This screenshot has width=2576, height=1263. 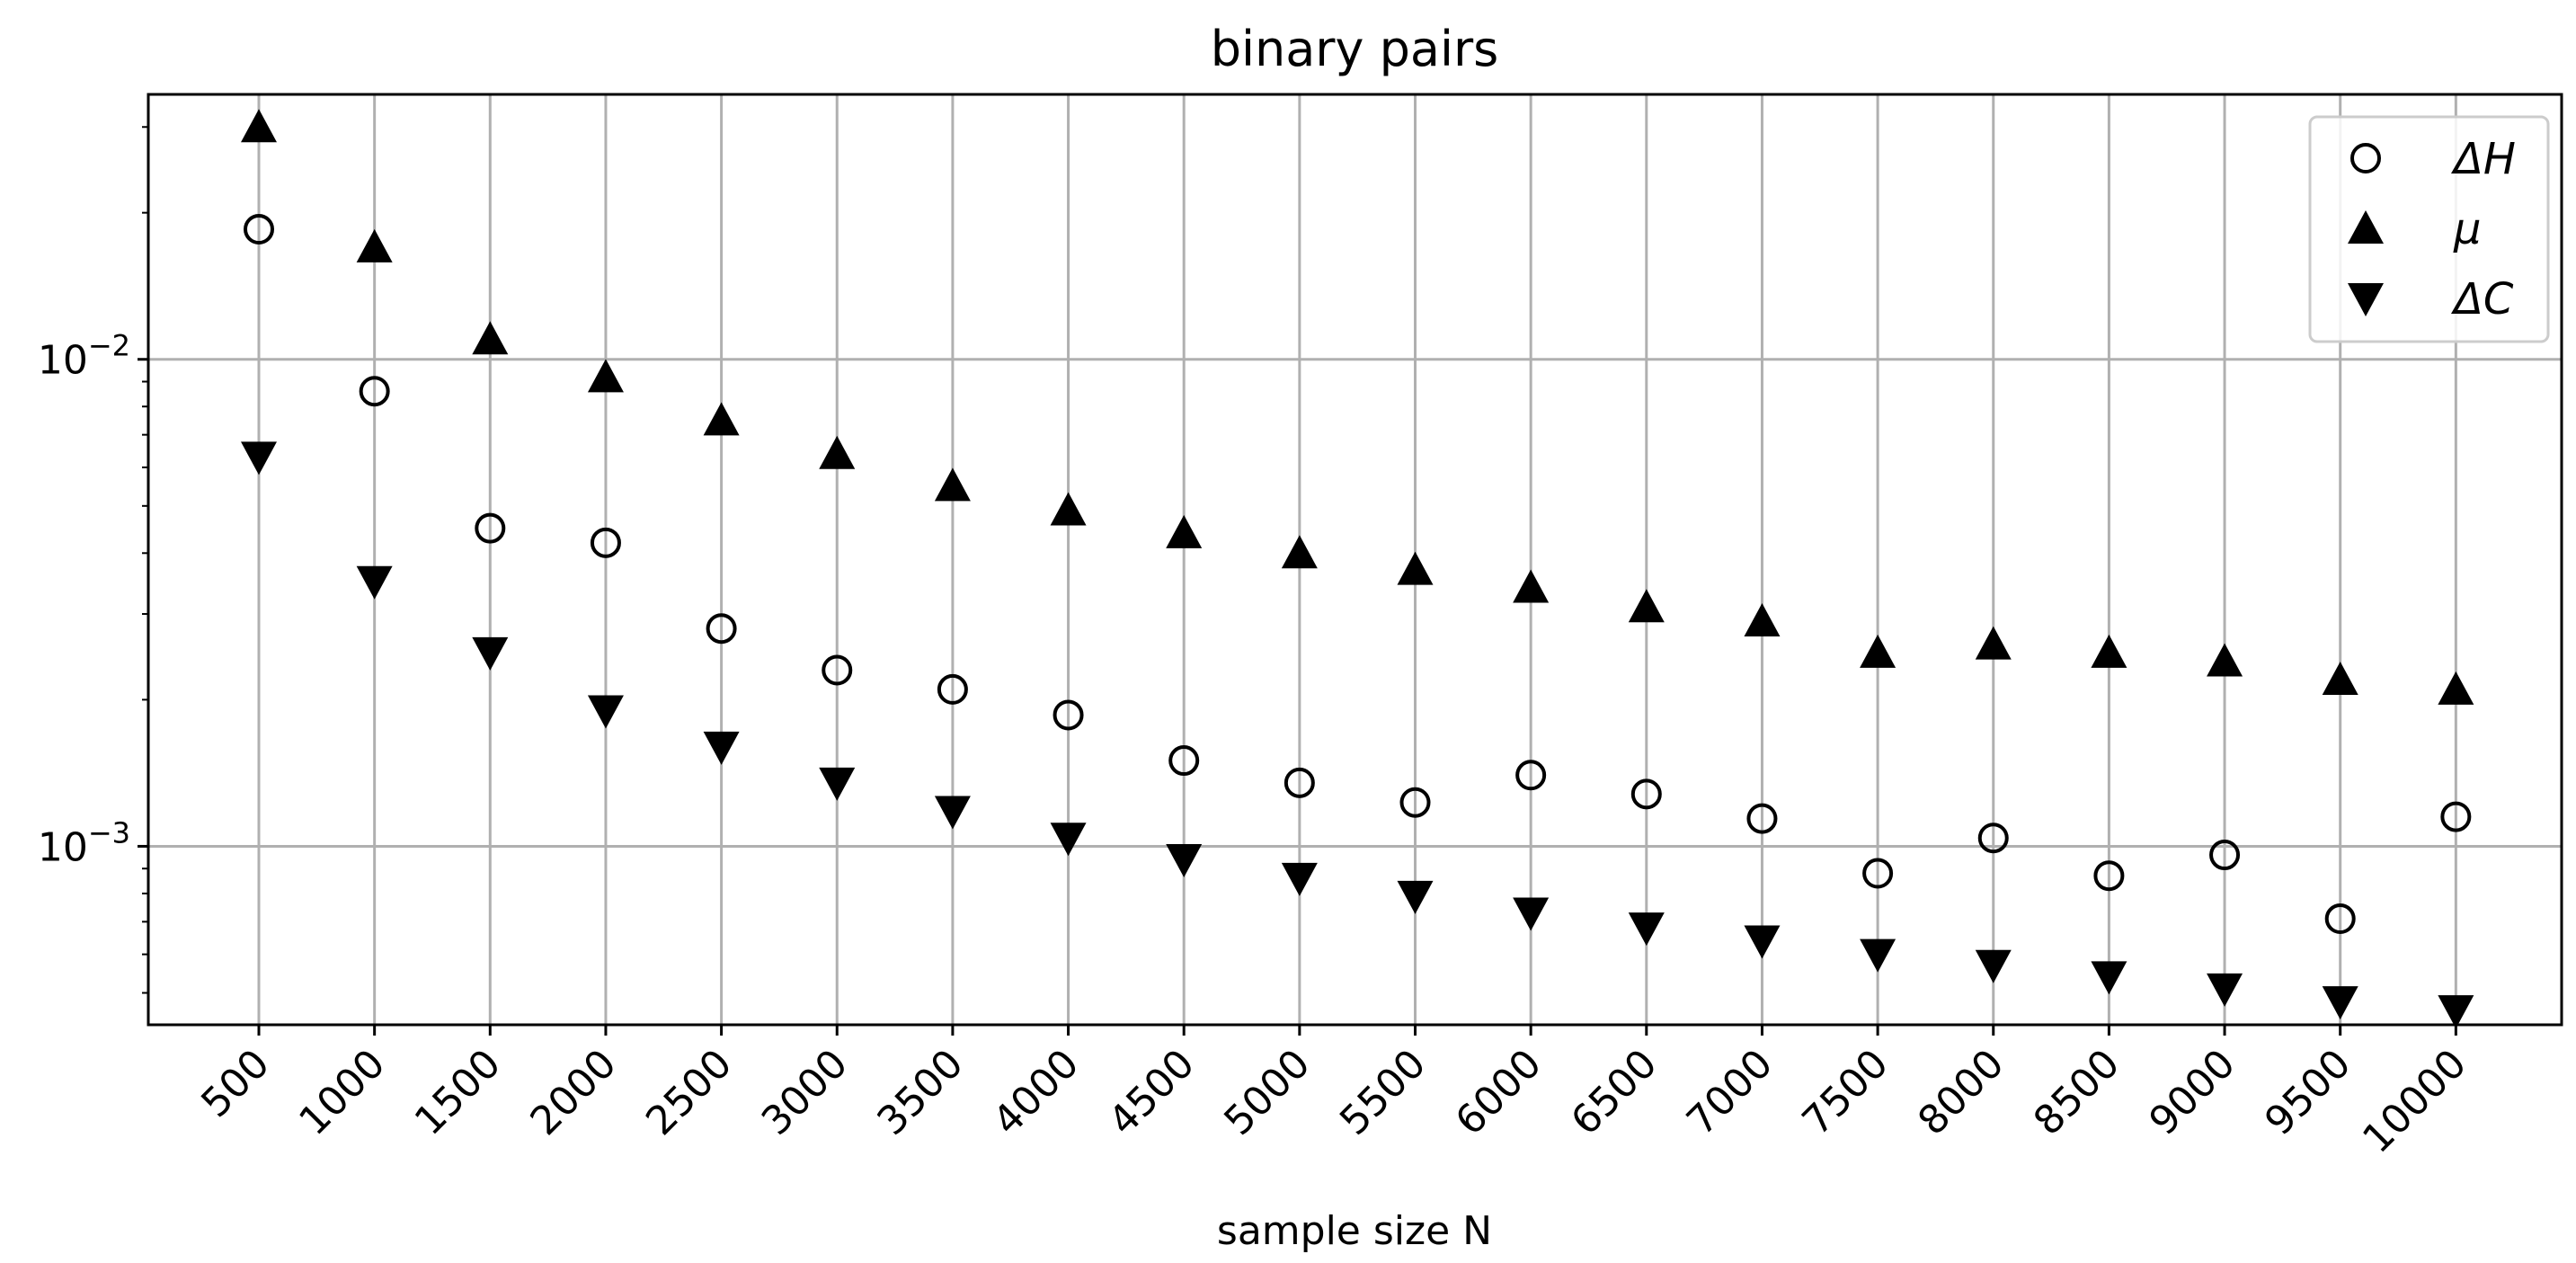 What do you see at coordinates (2483, 159) in the screenshot?
I see `legend-label: ΔH` at bounding box center [2483, 159].